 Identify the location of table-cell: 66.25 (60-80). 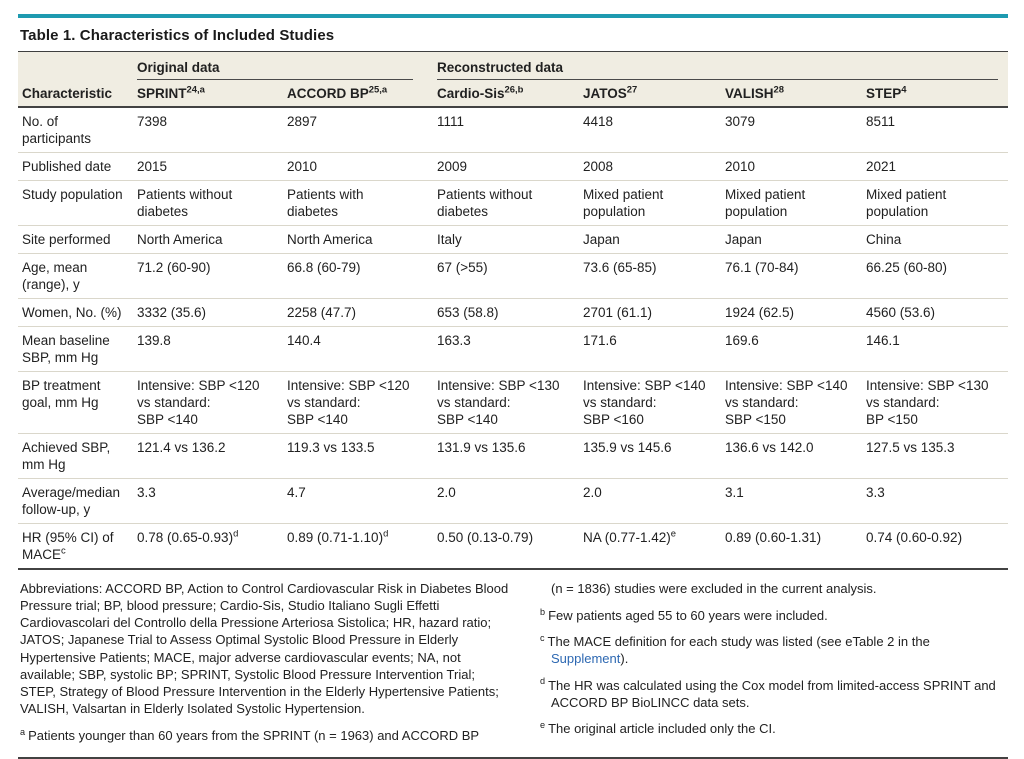
(937, 276).